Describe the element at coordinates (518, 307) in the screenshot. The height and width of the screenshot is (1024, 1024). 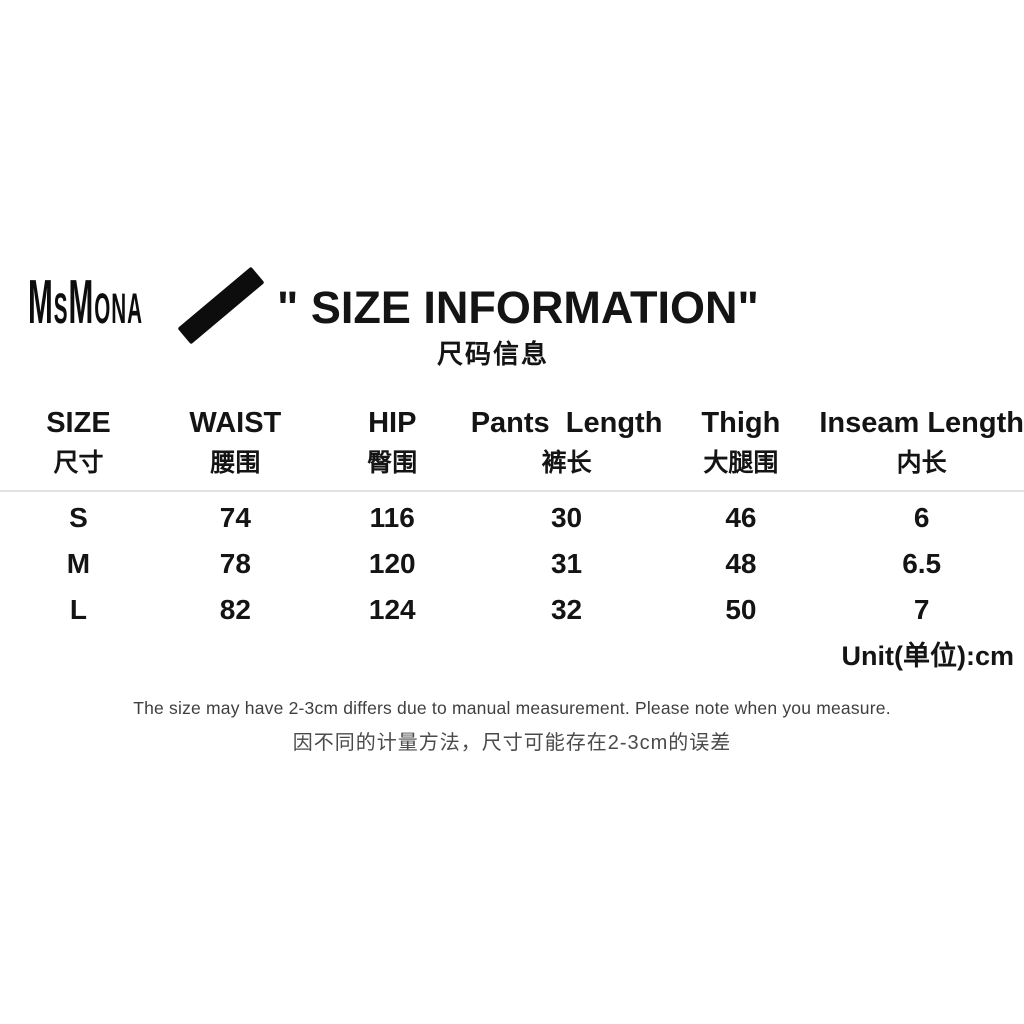
I see `page-title: " SIZE INFORMATION"` at that location.